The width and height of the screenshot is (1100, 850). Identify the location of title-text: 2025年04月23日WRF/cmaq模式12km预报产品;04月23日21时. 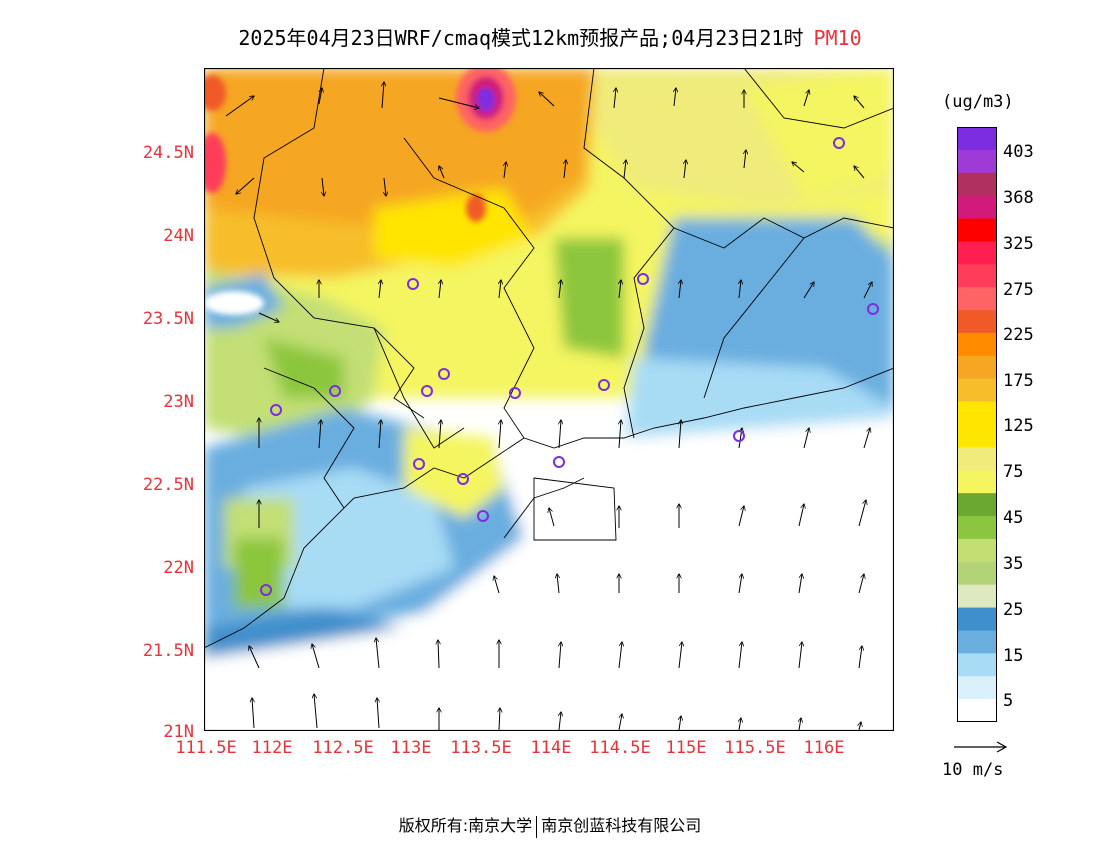
(521, 38).